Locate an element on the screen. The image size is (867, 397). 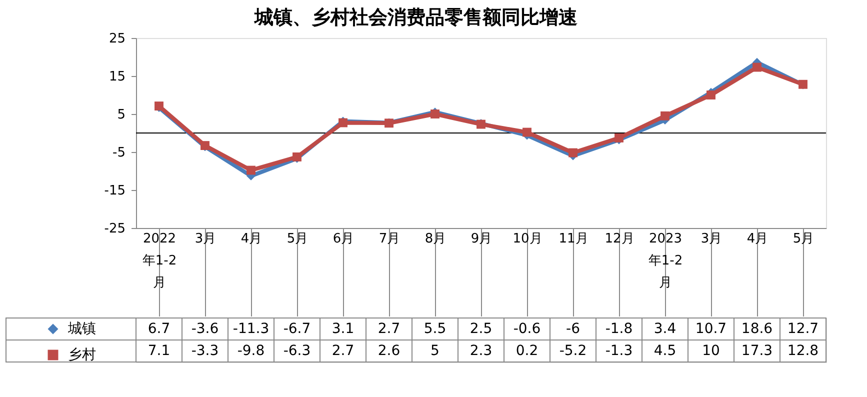
x-tick-label: 12月 is located at coordinates (619, 239).